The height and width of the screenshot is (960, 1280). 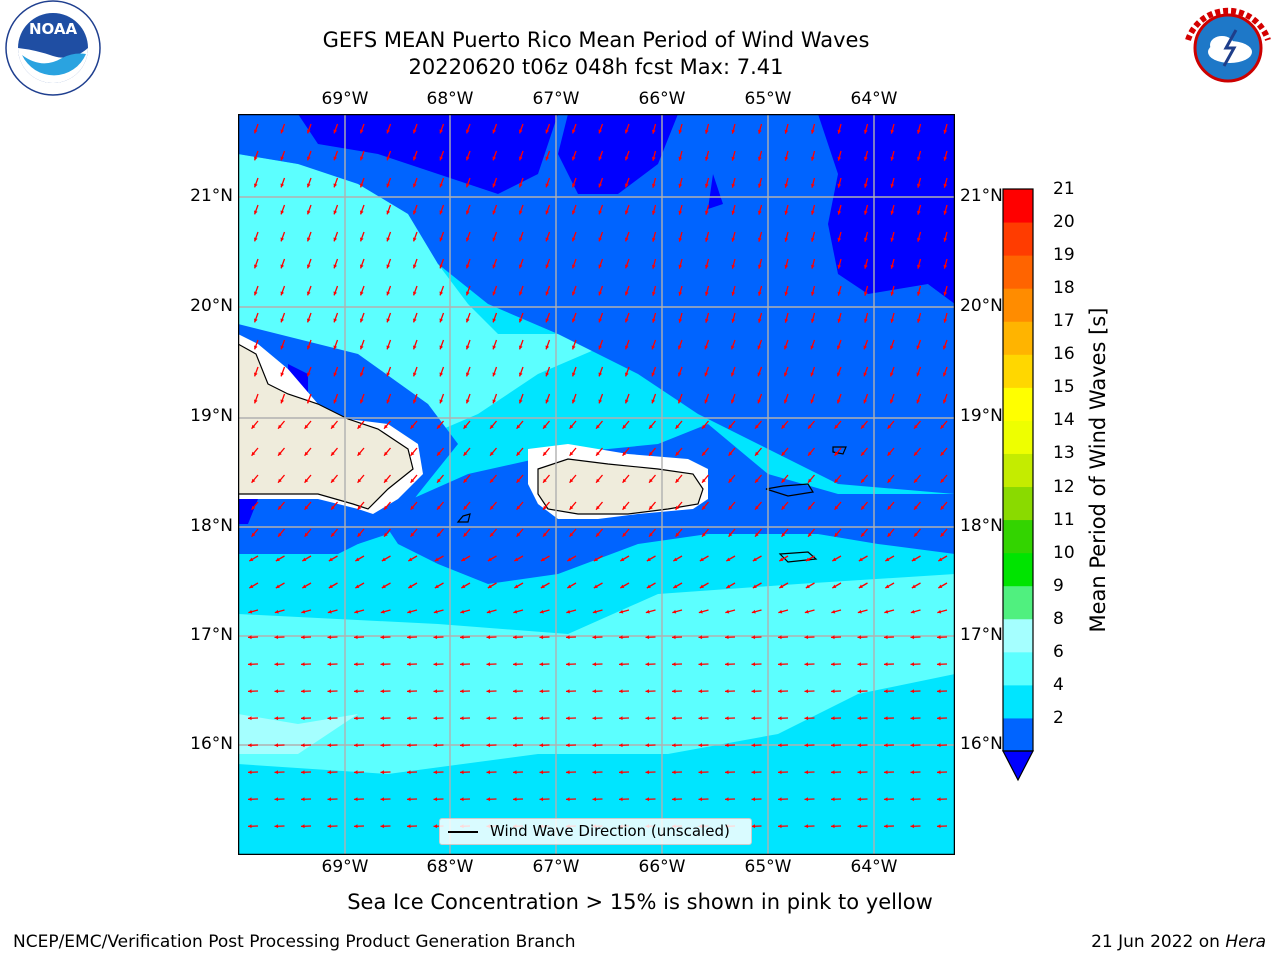 I want to click on colorbar-tick-label: 20, so click(x=1064, y=222).